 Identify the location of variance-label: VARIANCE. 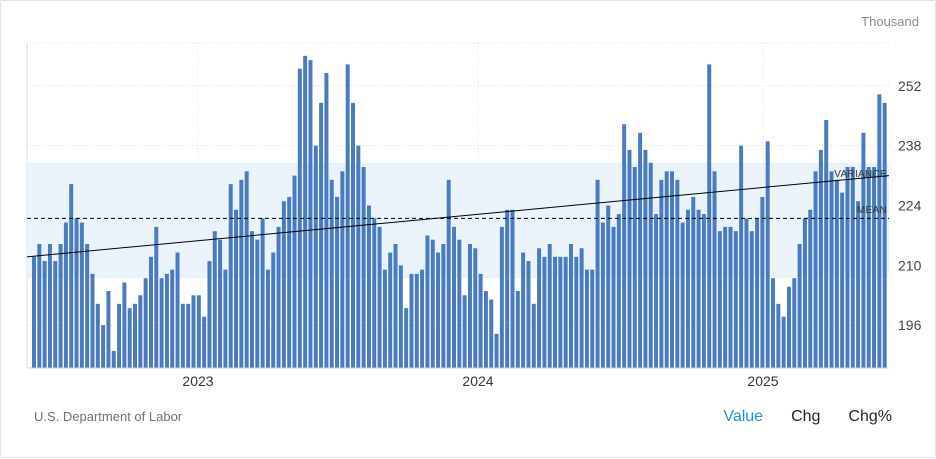
(860, 174).